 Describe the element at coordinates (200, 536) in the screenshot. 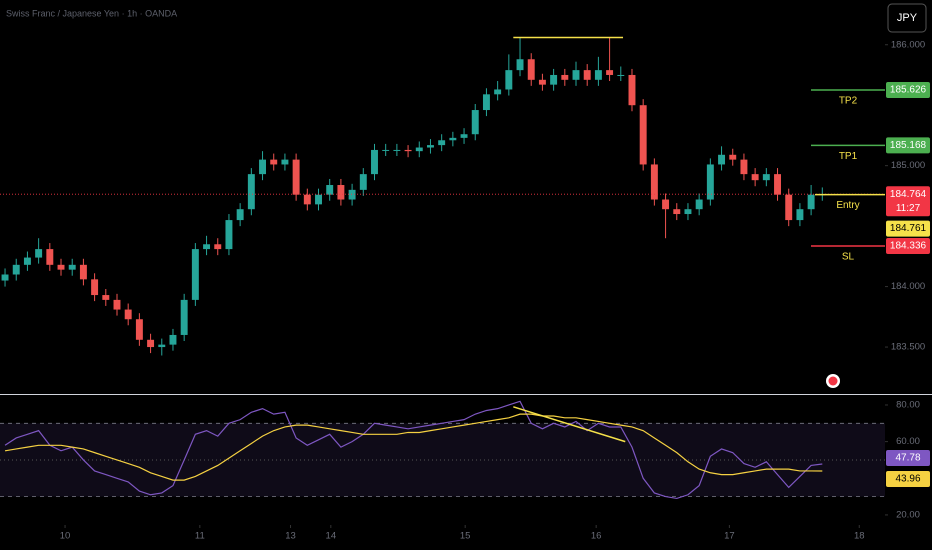

I see `x-tick-label: 11` at that location.